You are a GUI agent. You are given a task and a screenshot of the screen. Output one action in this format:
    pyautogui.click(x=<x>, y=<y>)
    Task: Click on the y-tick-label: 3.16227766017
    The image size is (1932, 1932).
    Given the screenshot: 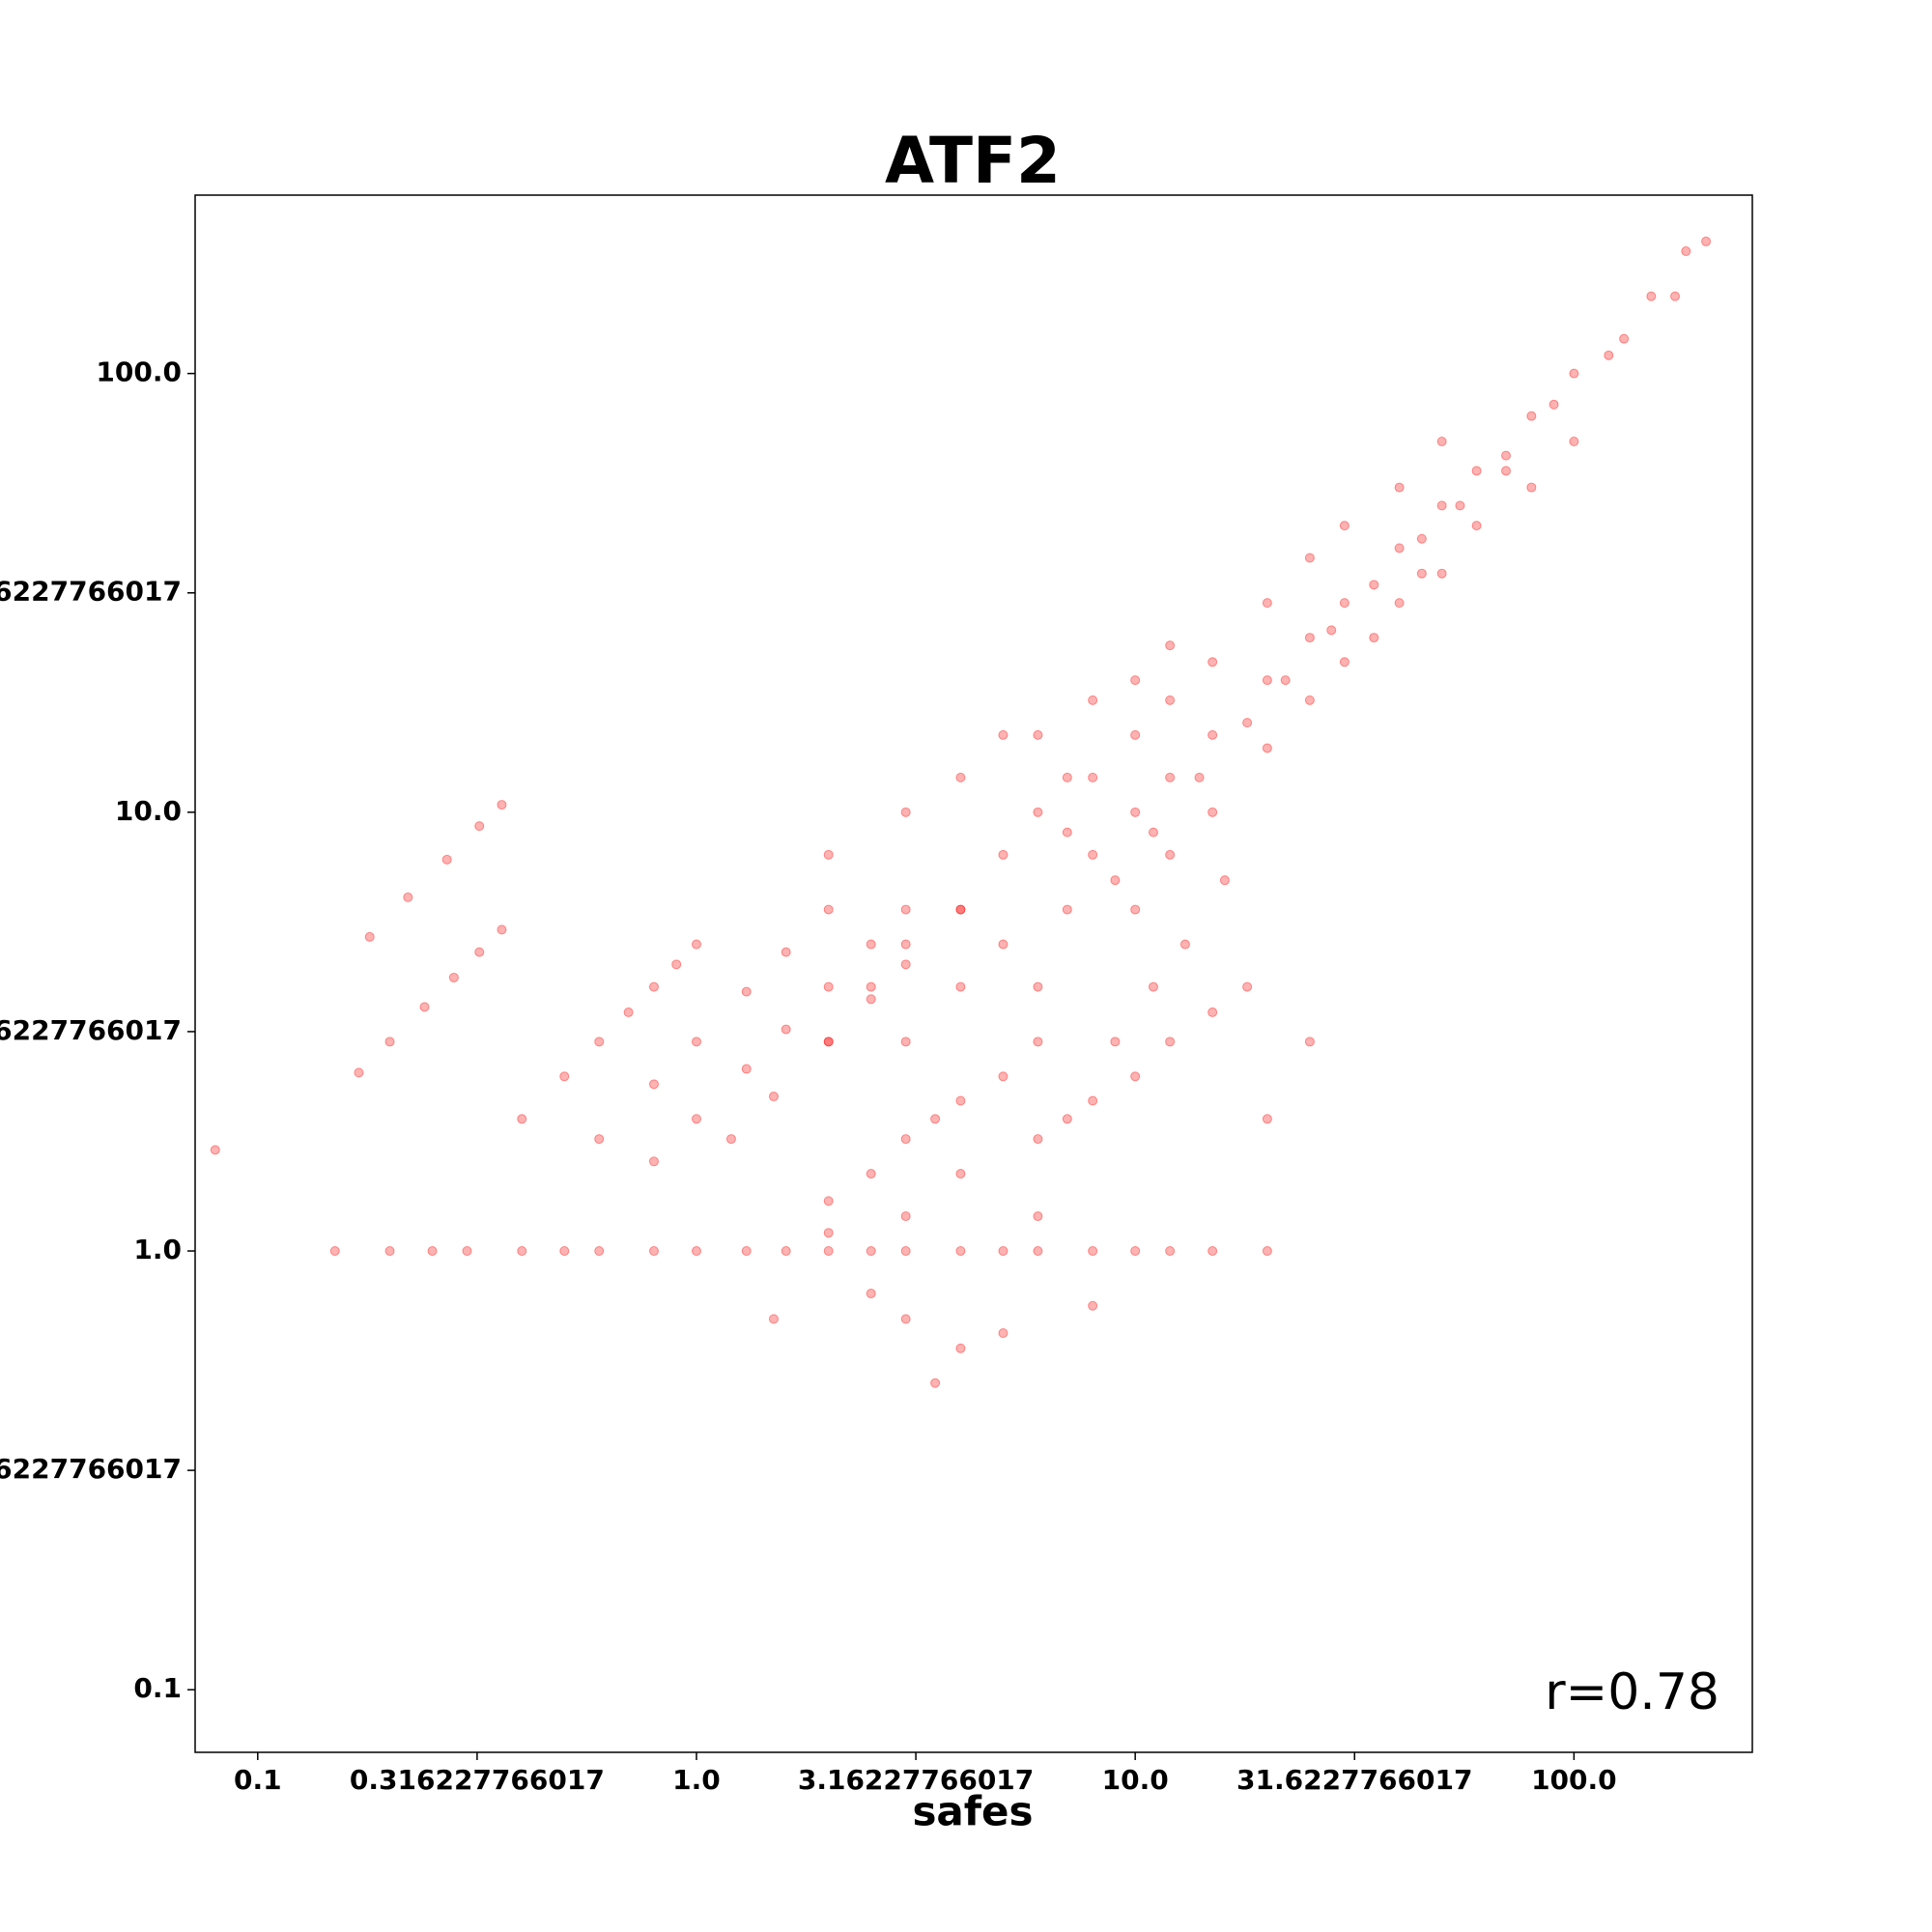 What is the action you would take?
    pyautogui.click(x=91, y=1030)
    